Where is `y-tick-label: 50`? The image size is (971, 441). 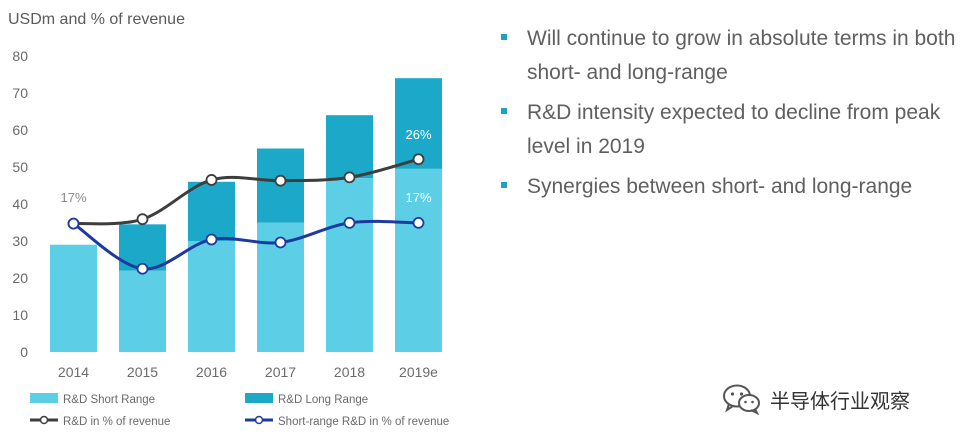 y-tick-label: 50 is located at coordinates (20, 167).